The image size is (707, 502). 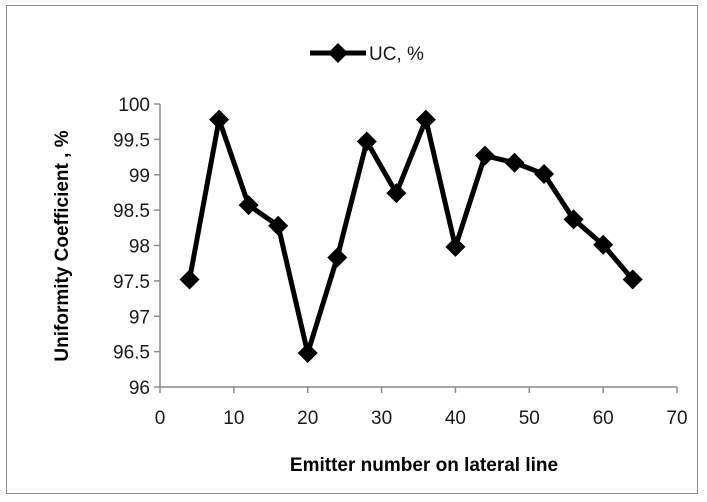 What do you see at coordinates (134, 105) in the screenshot?
I see `y-tick-label: 100` at bounding box center [134, 105].